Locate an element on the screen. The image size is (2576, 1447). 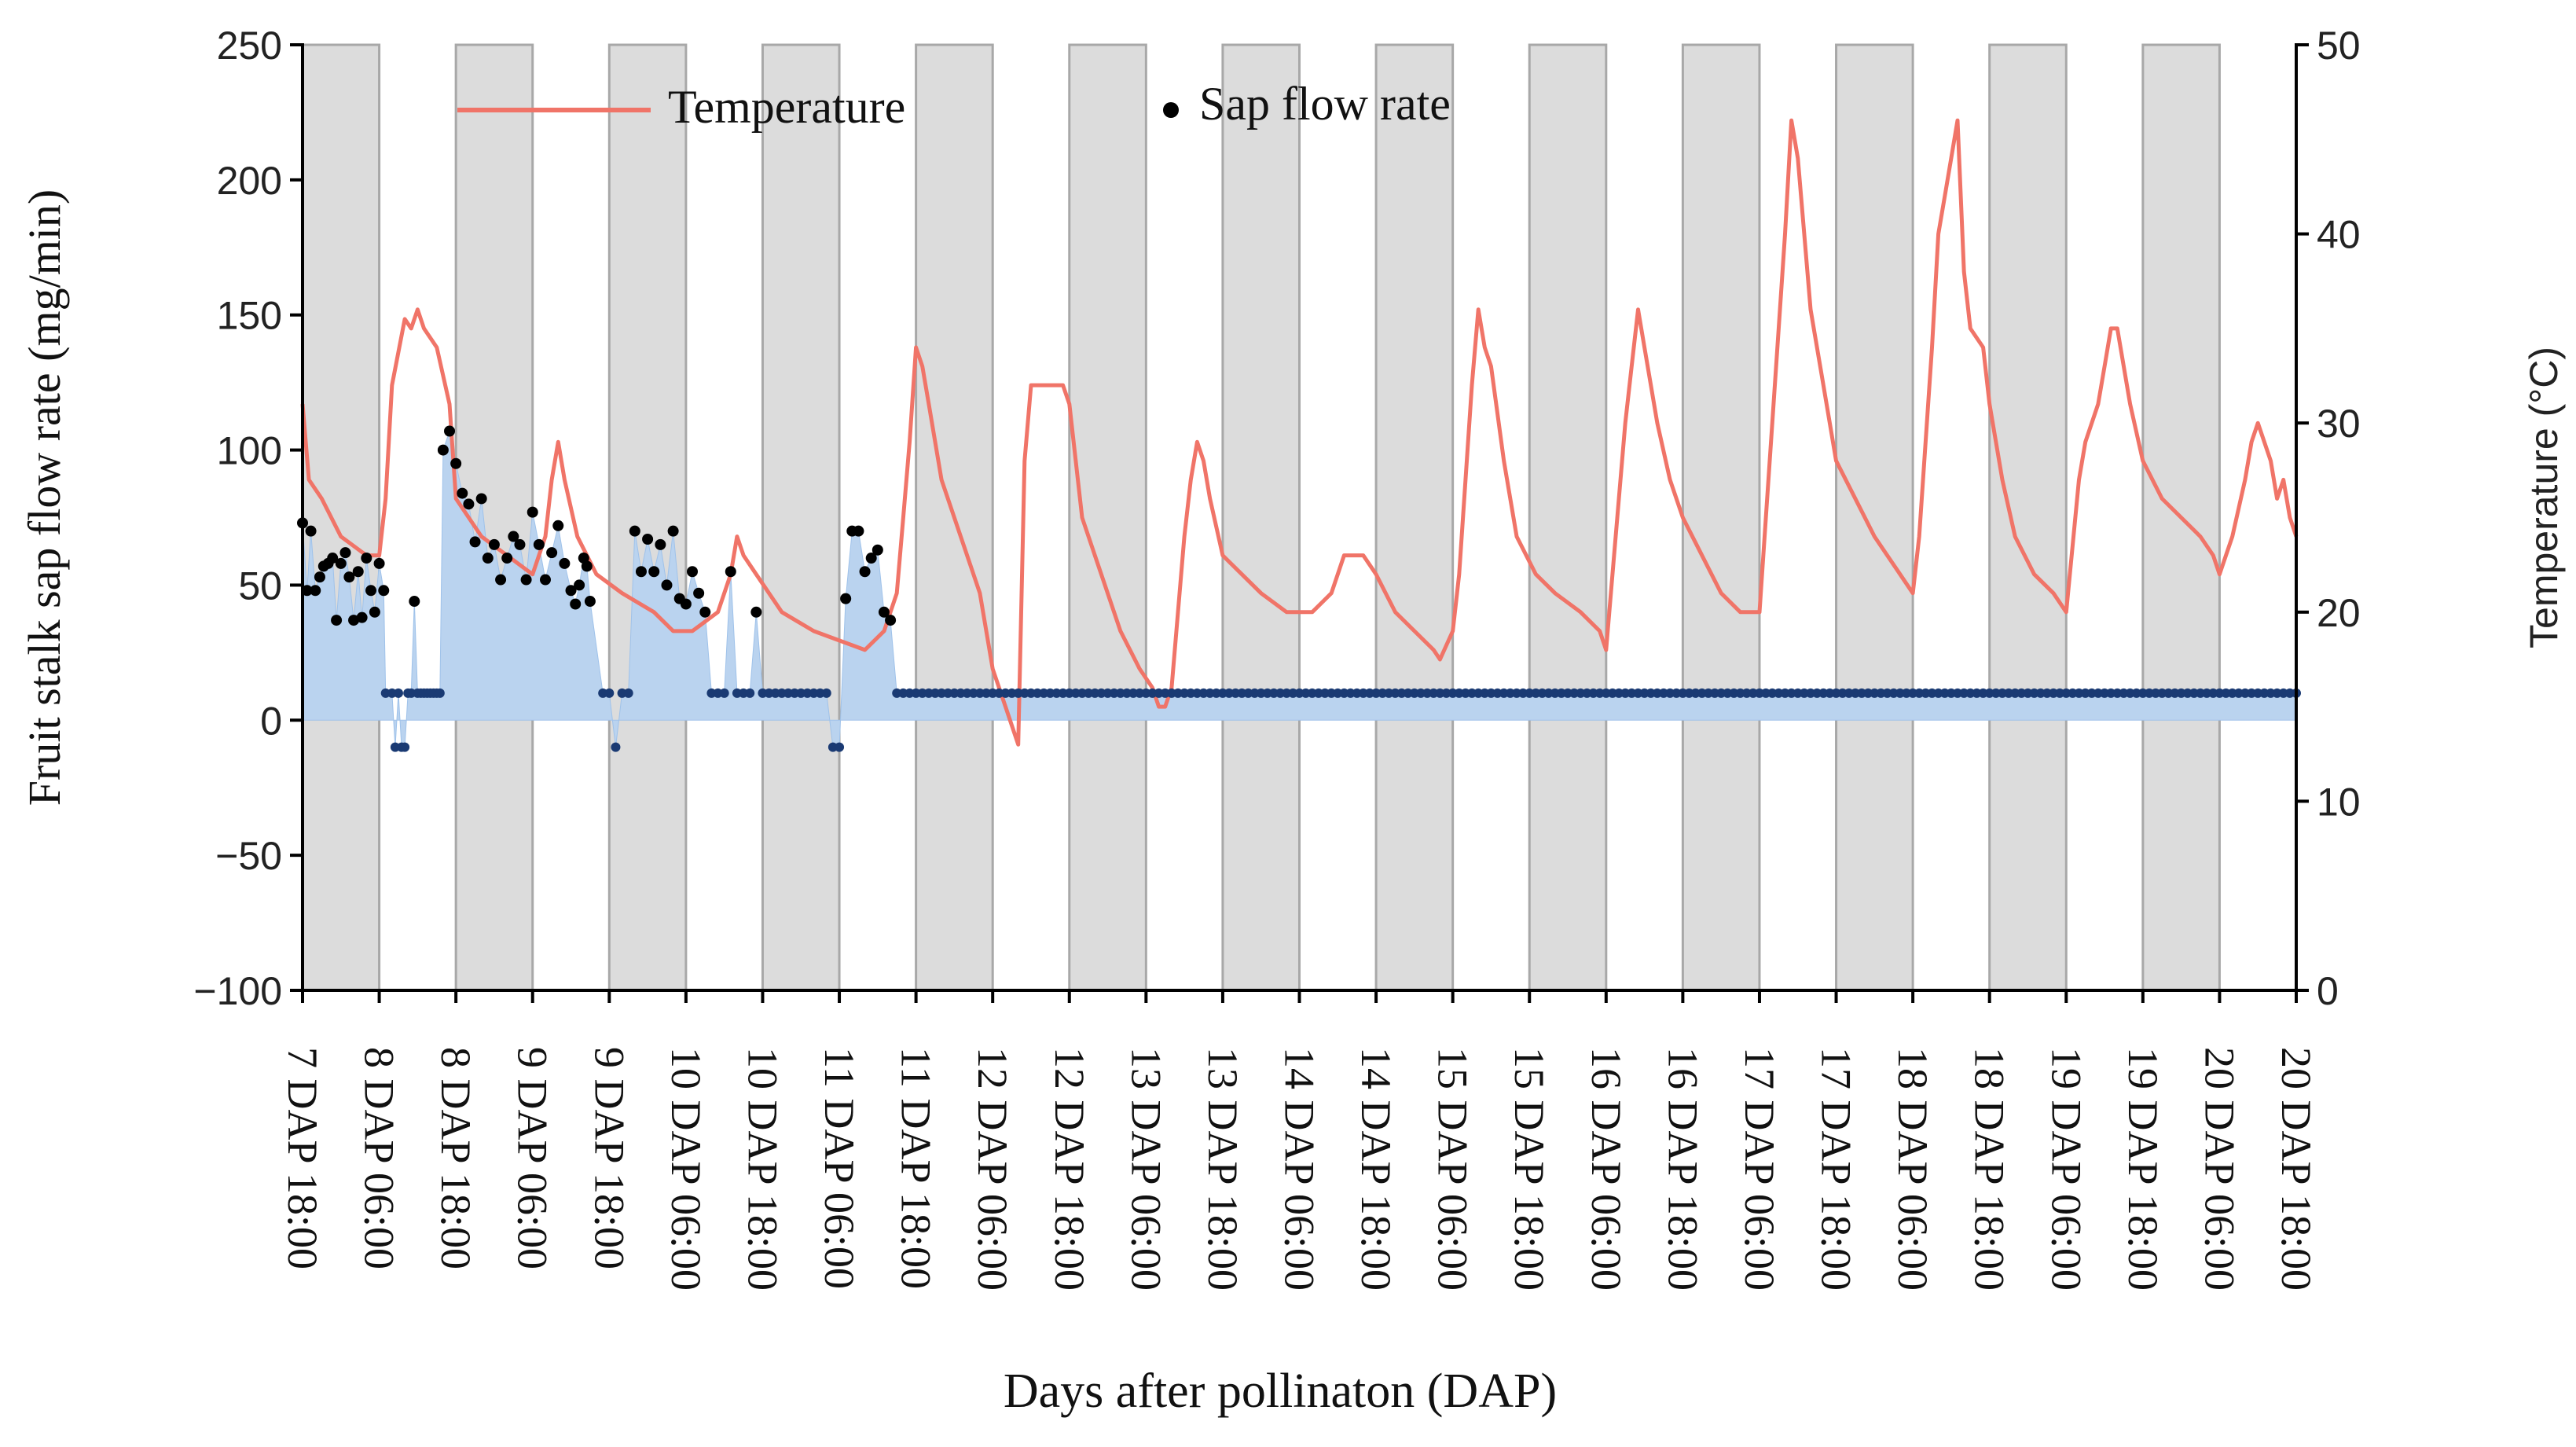
x-tick-label: 12 DAP 06:00 is located at coordinates (992, 1169).